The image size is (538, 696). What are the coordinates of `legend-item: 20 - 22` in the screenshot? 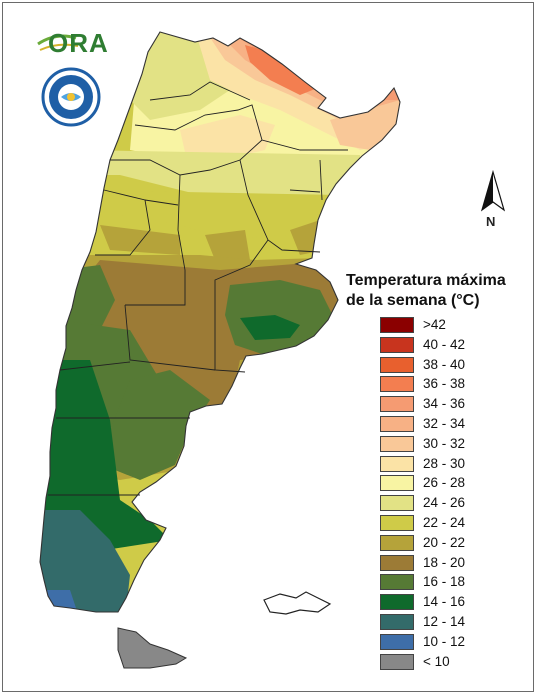 It's located at (455, 544).